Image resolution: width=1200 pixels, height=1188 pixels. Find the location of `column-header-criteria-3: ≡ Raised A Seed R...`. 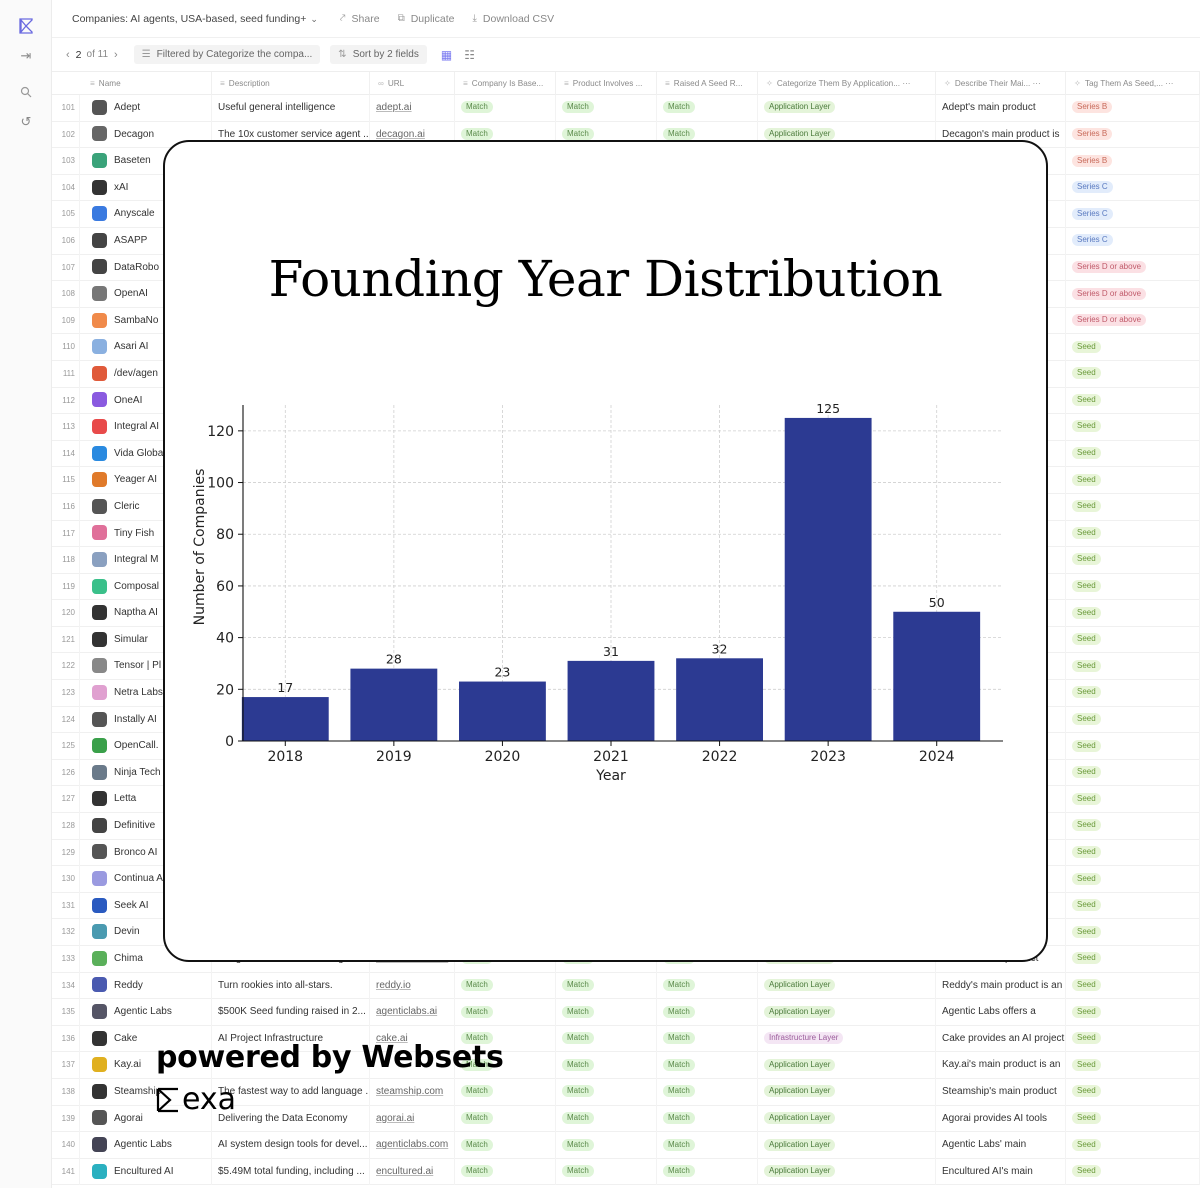

column-header-criteria-3: ≡ Raised A Seed R... is located at coordinates (707, 84).